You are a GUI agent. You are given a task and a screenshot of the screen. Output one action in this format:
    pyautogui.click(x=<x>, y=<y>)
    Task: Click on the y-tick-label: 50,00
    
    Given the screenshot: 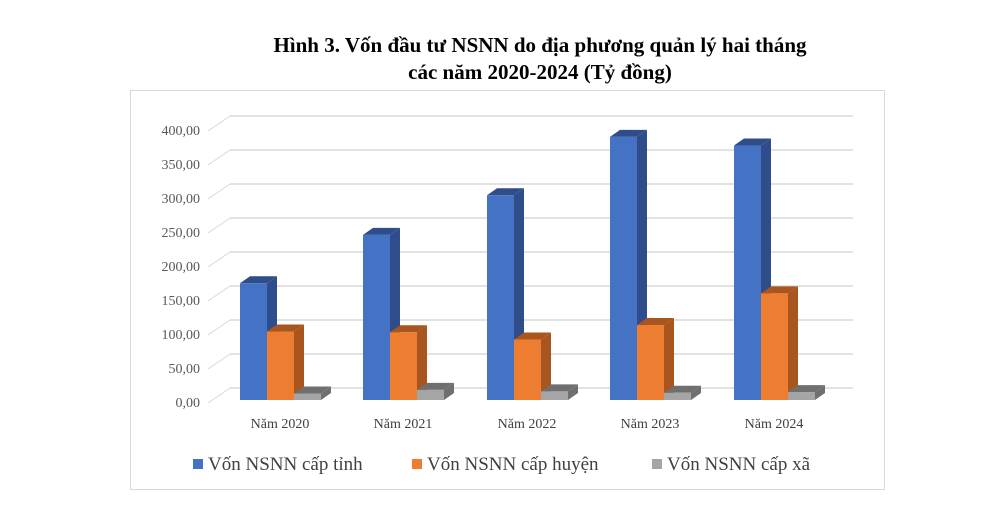 What is the action you would take?
    pyautogui.click(x=185, y=369)
    